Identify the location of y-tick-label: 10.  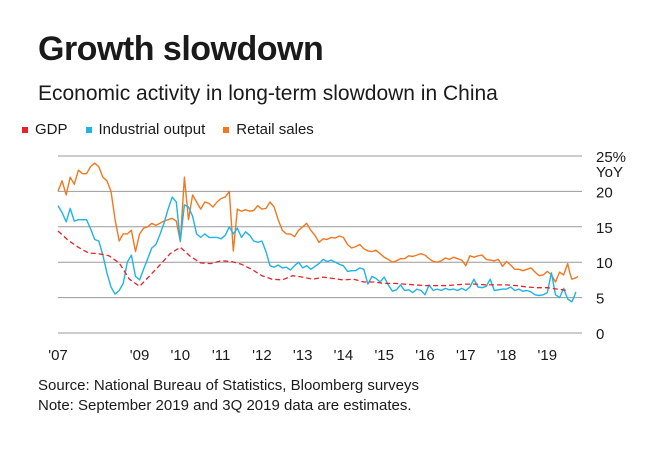
(604, 263).